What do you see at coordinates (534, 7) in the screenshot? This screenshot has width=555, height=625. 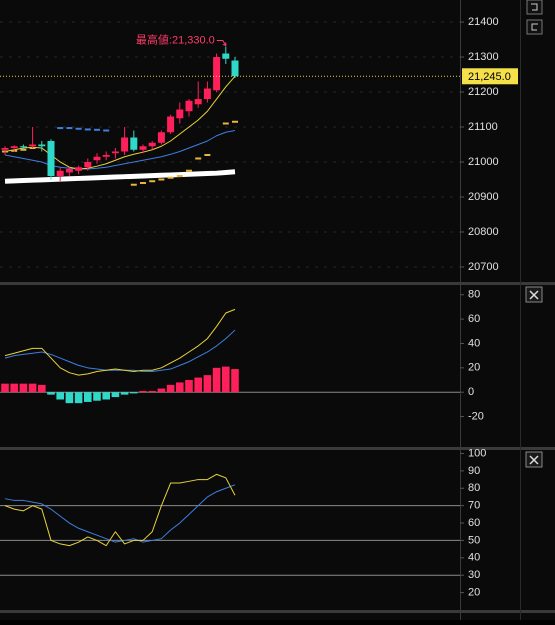 I see `undo-button` at bounding box center [534, 7].